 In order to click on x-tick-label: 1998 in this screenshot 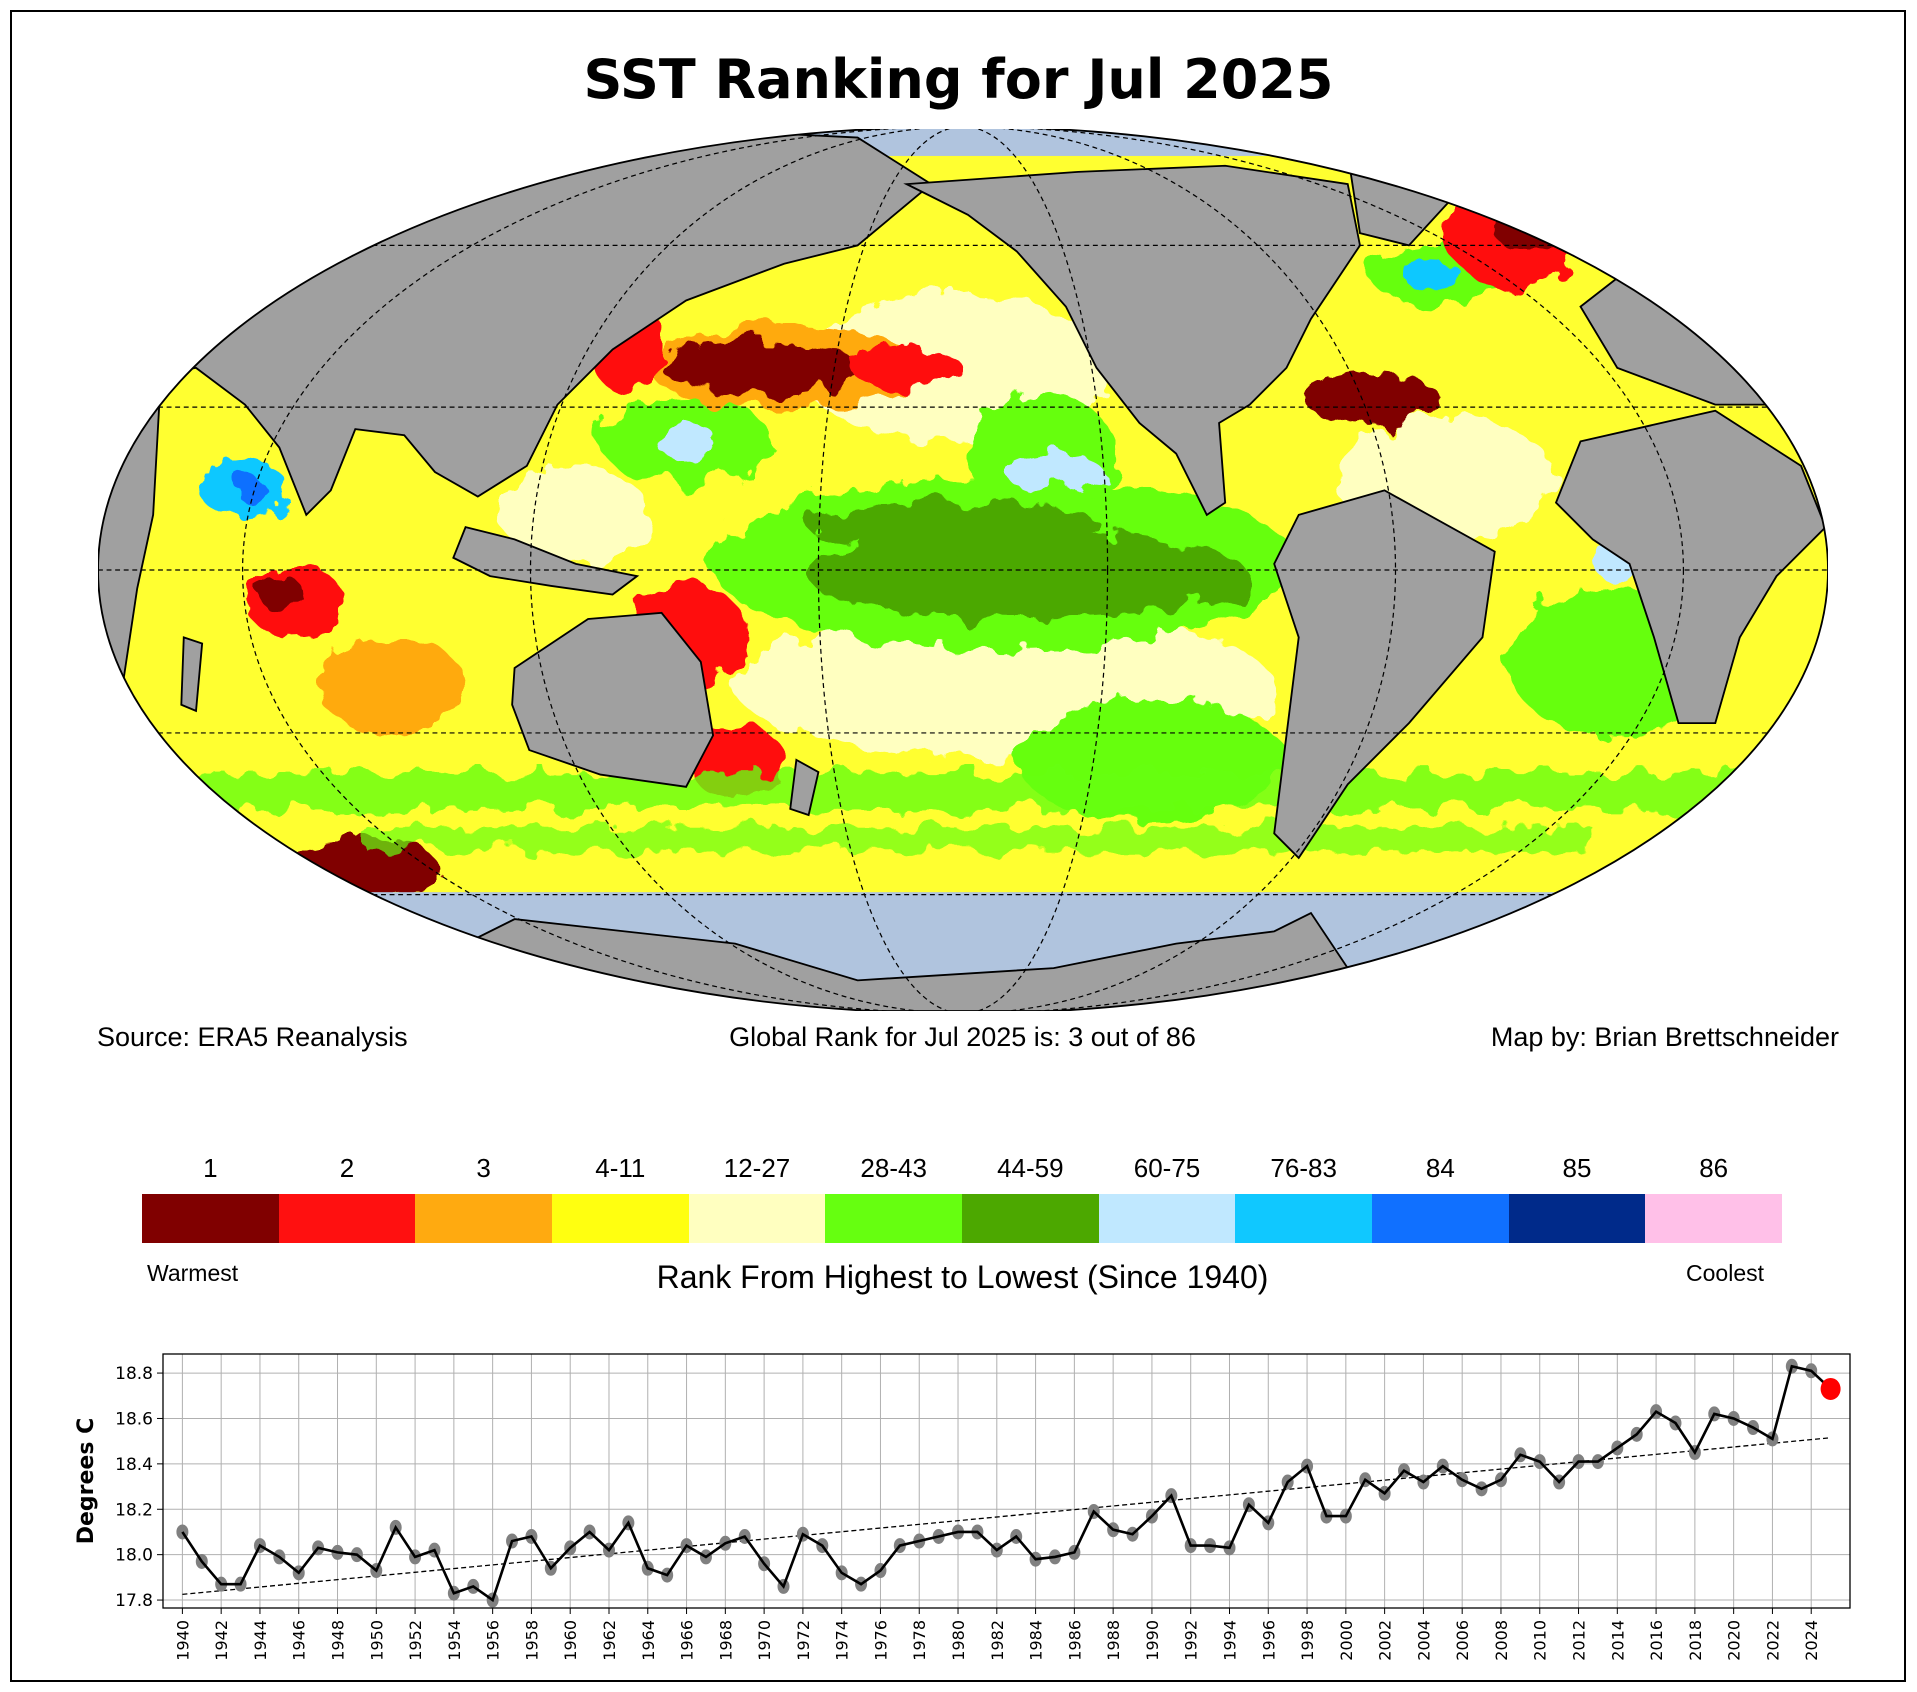, I will do `click(1307, 1640)`.